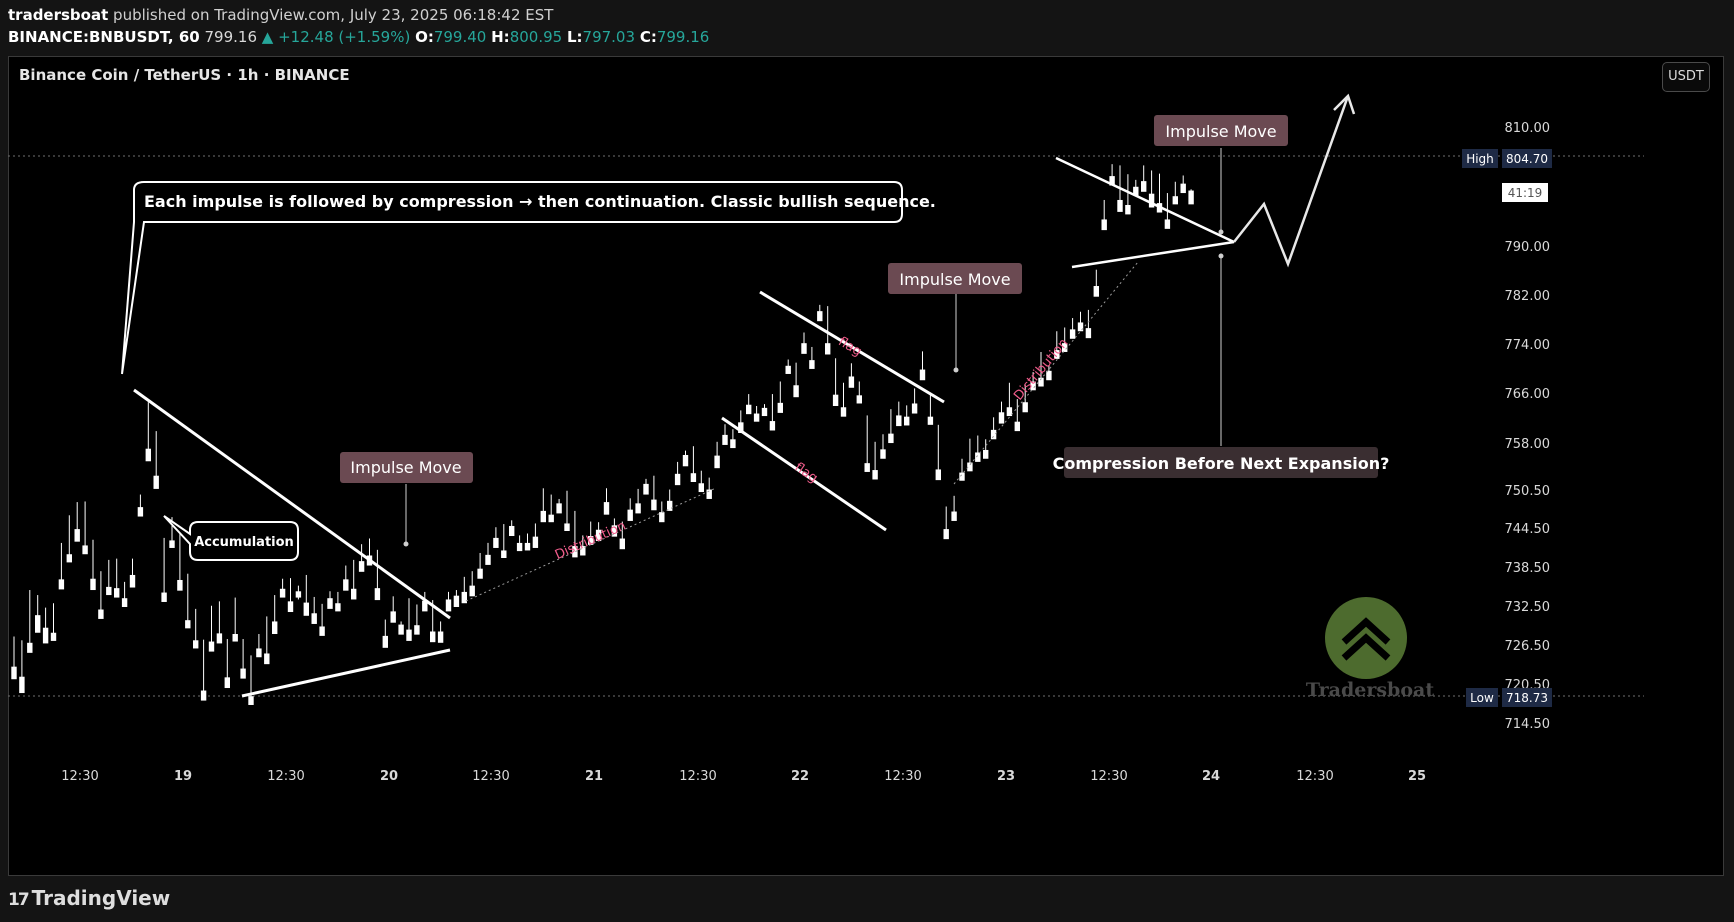 The height and width of the screenshot is (922, 1734). What do you see at coordinates (1686, 77) in the screenshot?
I see `currency-button: USDT` at bounding box center [1686, 77].